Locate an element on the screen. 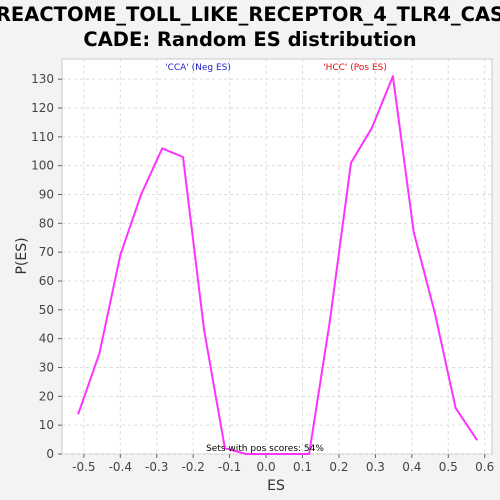 Image resolution: width=500 pixels, height=500 pixels. x-tick-label: 0.2 is located at coordinates (338, 467).